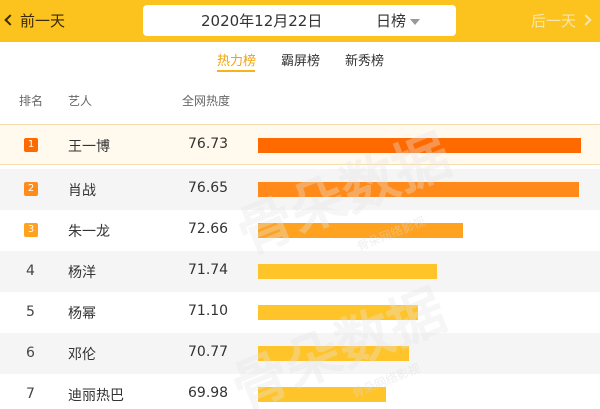 This screenshot has height=409, width=600. Describe the element at coordinates (208, 311) in the screenshot. I see `heat-score: 71.10` at that location.